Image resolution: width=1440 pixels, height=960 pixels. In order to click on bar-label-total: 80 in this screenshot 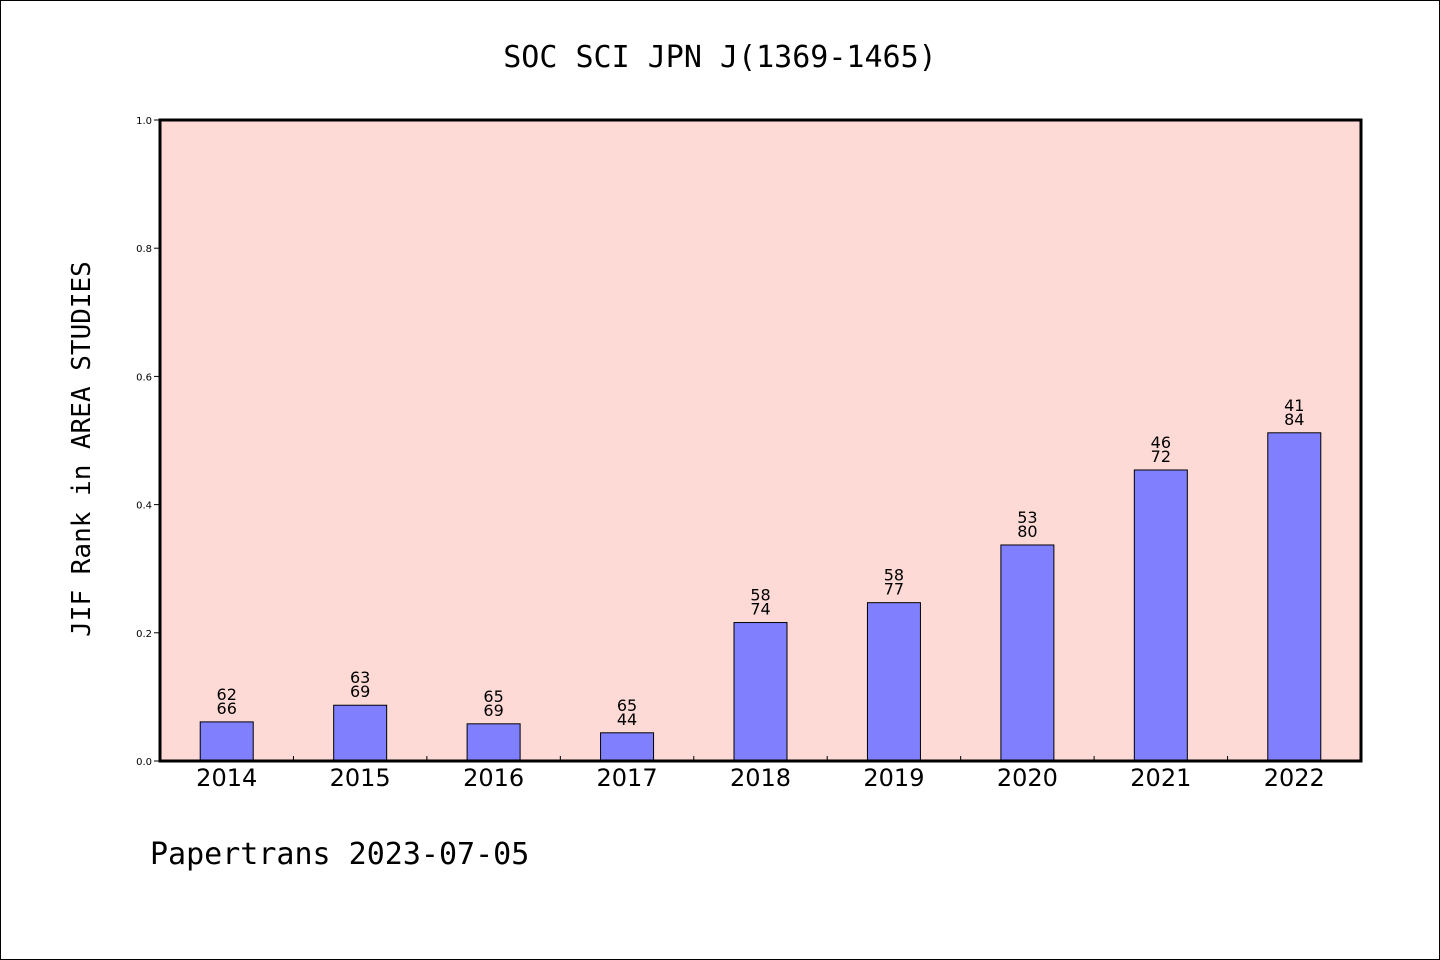, I will do `click(1027, 531)`.